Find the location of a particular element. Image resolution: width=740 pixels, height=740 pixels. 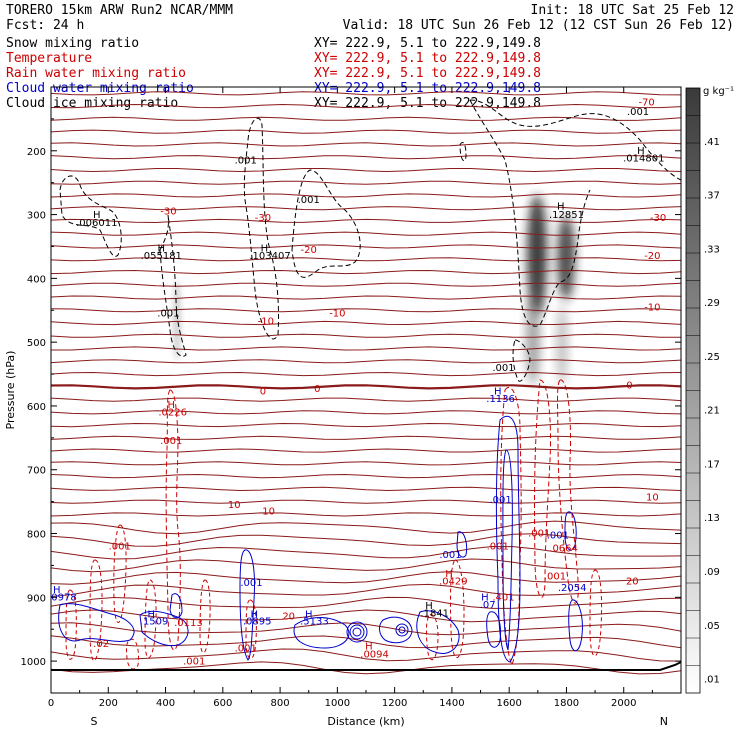

x-tick-label: 2000 is located at coordinates (623, 703).